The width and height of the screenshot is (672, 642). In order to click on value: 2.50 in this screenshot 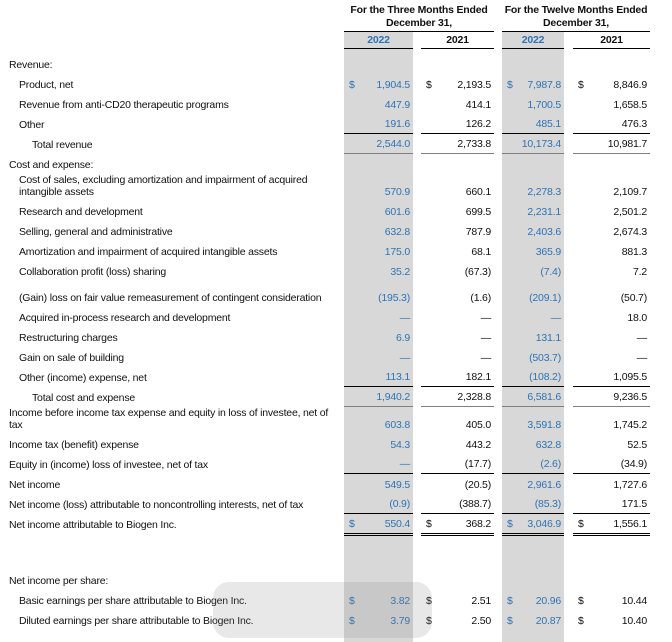, I will do `click(481, 621)`.